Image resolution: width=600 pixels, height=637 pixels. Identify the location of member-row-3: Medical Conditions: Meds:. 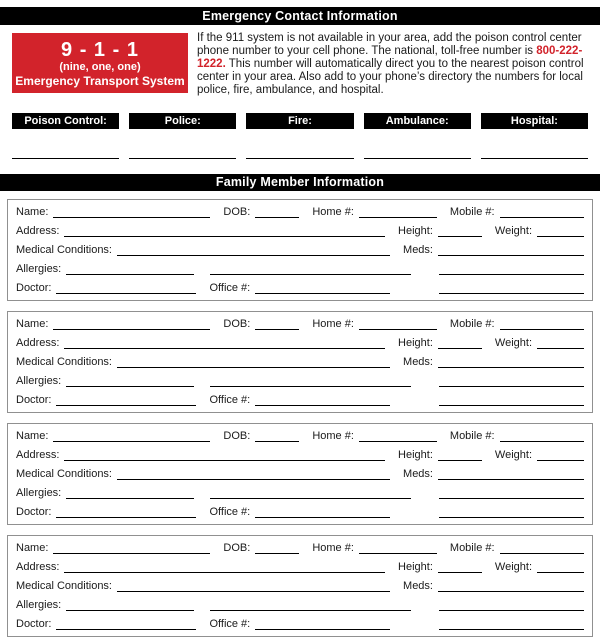
(300, 586).